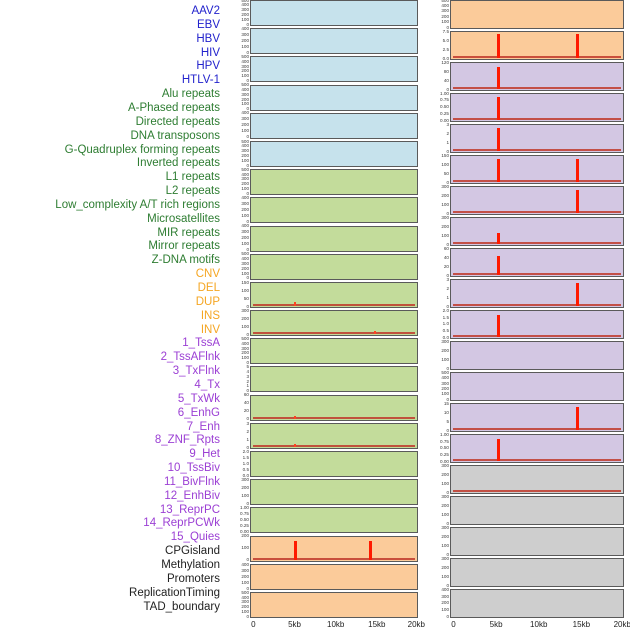 This screenshot has width=630, height=632. I want to click on y-tick-label: 1.00, so click(444, 434).